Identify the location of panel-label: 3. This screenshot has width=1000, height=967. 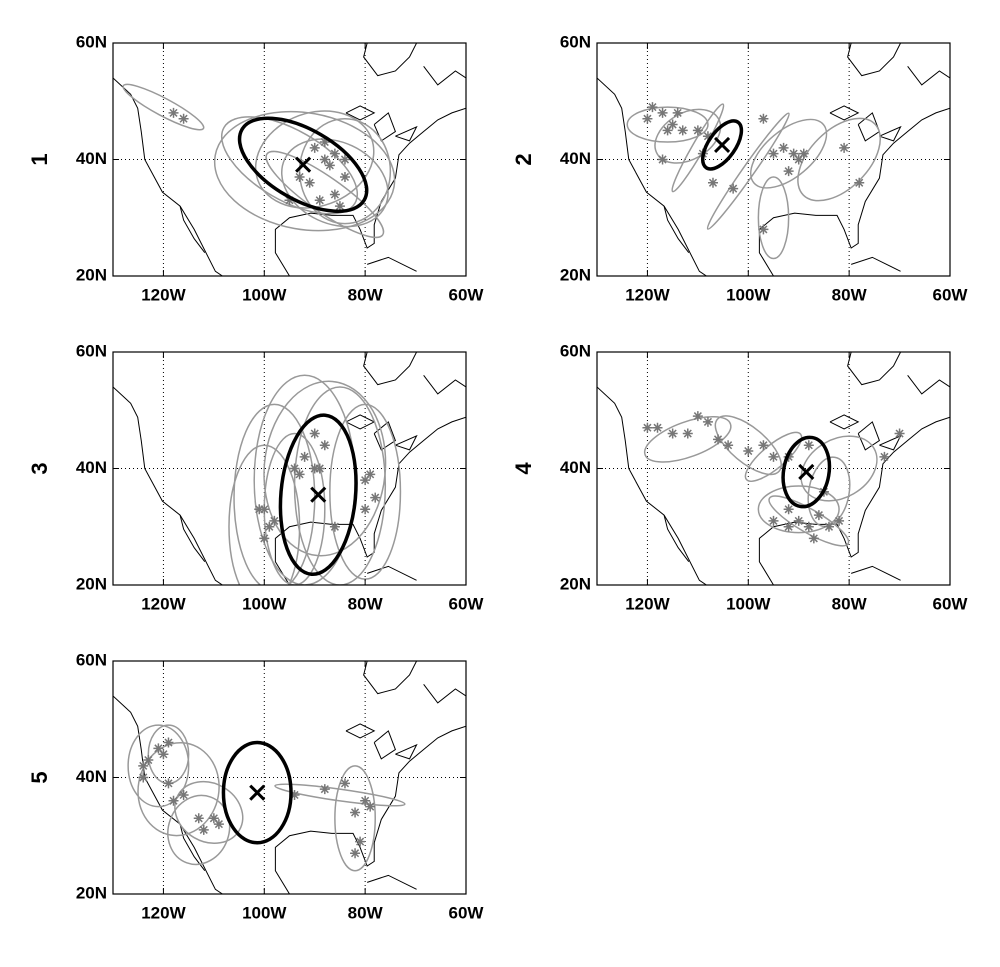
(39, 468).